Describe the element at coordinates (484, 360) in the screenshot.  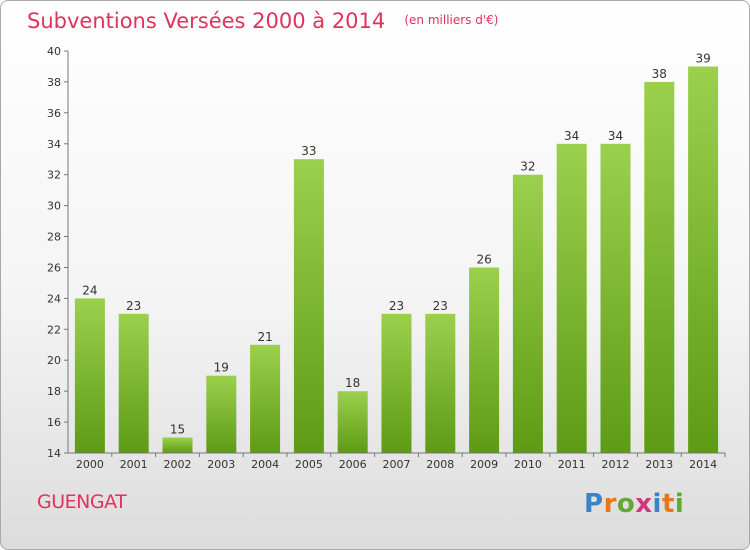
I see `bar-2009` at that location.